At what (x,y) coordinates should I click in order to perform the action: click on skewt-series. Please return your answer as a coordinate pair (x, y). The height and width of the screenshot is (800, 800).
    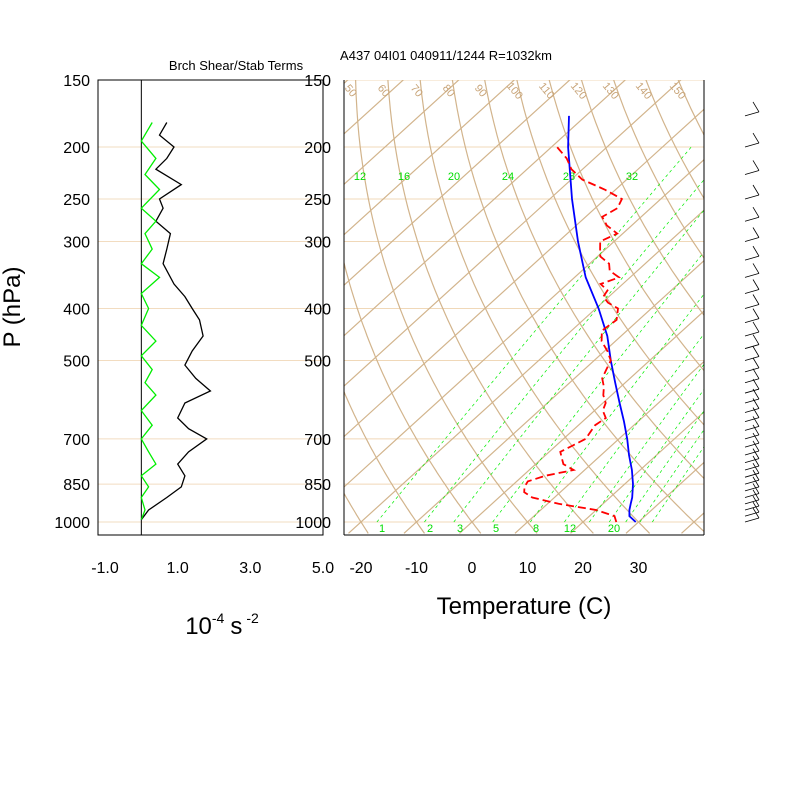
    Looking at the image, I should click on (580, 319).